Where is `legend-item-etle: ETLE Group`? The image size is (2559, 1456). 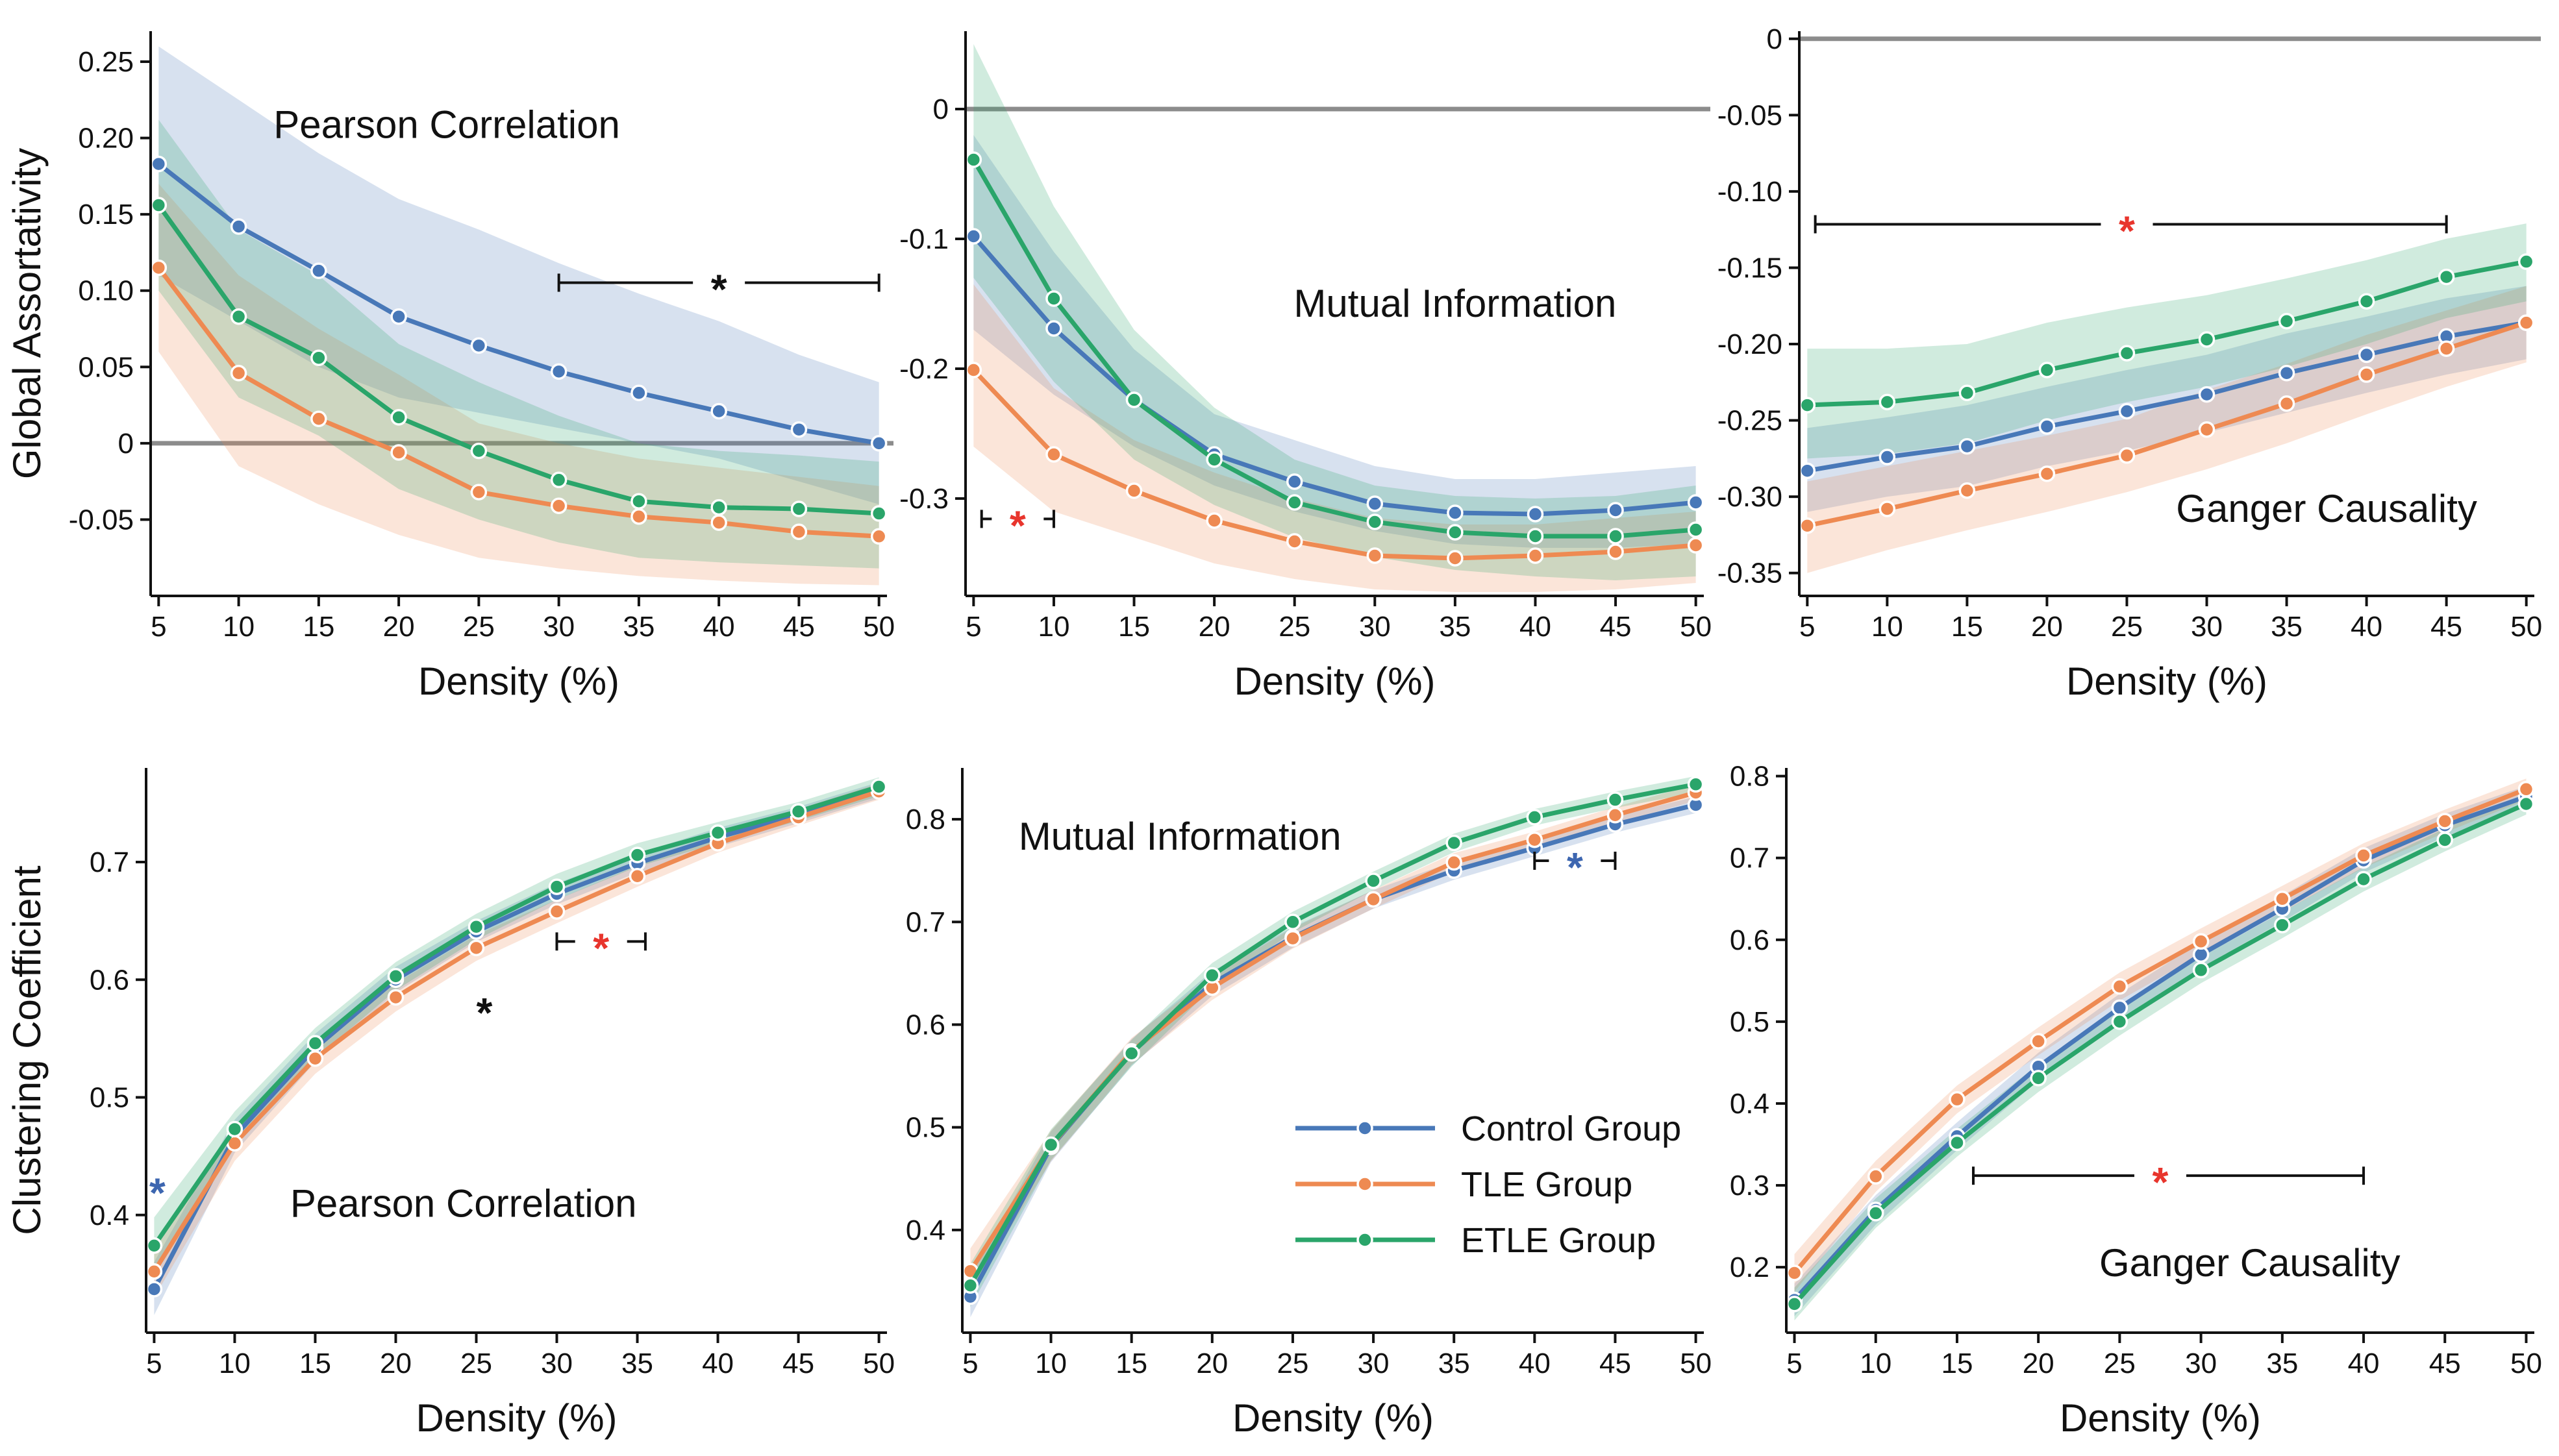
legend-item-etle: ETLE Group is located at coordinates (1475, 1240).